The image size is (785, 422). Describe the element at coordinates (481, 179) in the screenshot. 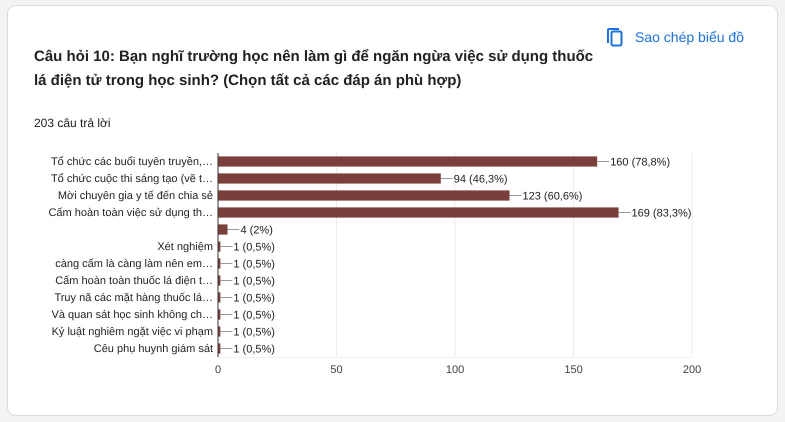

I see `data-label: 94 (46,3%)` at that location.